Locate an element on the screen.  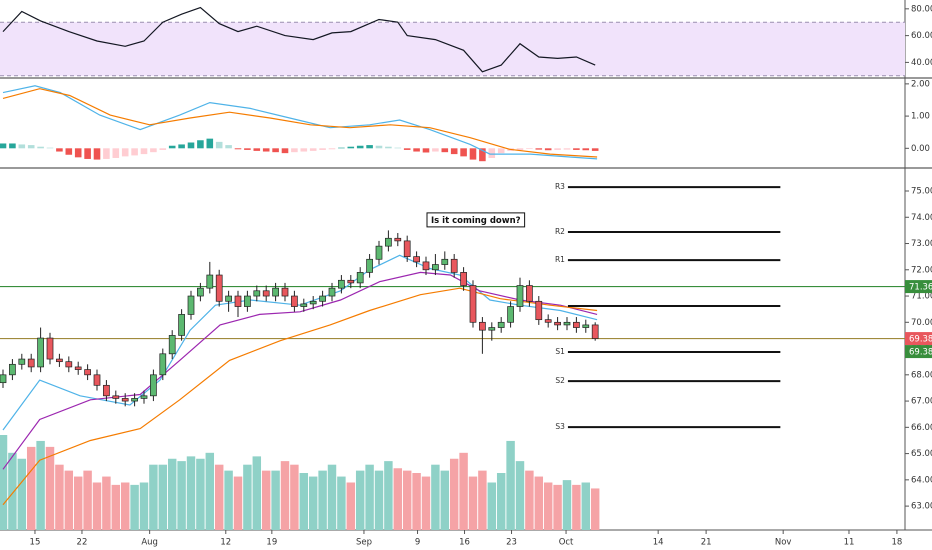
y-tick-label: 72.00 is located at coordinates (921, 270).